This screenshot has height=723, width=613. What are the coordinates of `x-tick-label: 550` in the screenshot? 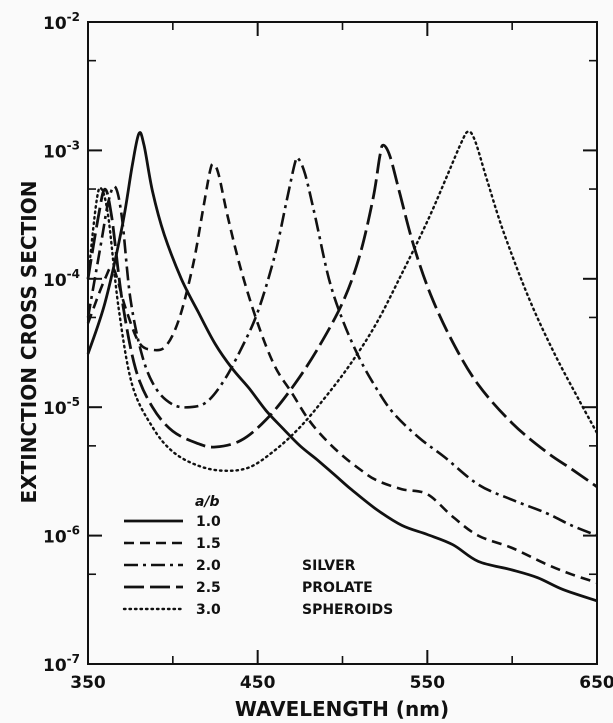 It's located at (428, 683).